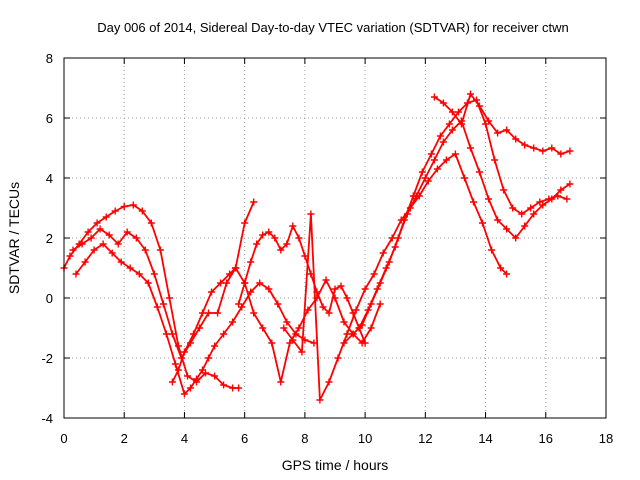  I want to click on x-tick-label: 16, so click(546, 438).